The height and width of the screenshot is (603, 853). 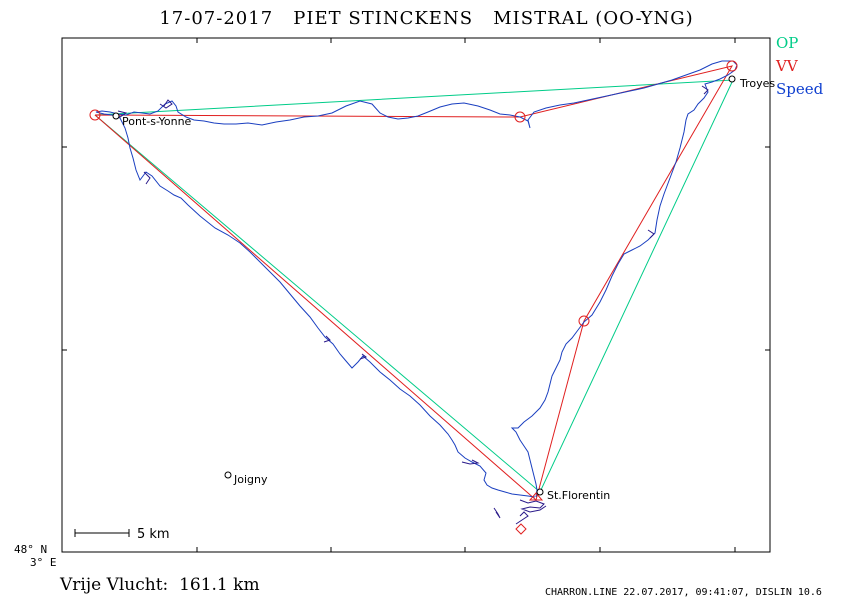 What do you see at coordinates (228, 475) in the screenshot?
I see `place-marker-joigny` at bounding box center [228, 475].